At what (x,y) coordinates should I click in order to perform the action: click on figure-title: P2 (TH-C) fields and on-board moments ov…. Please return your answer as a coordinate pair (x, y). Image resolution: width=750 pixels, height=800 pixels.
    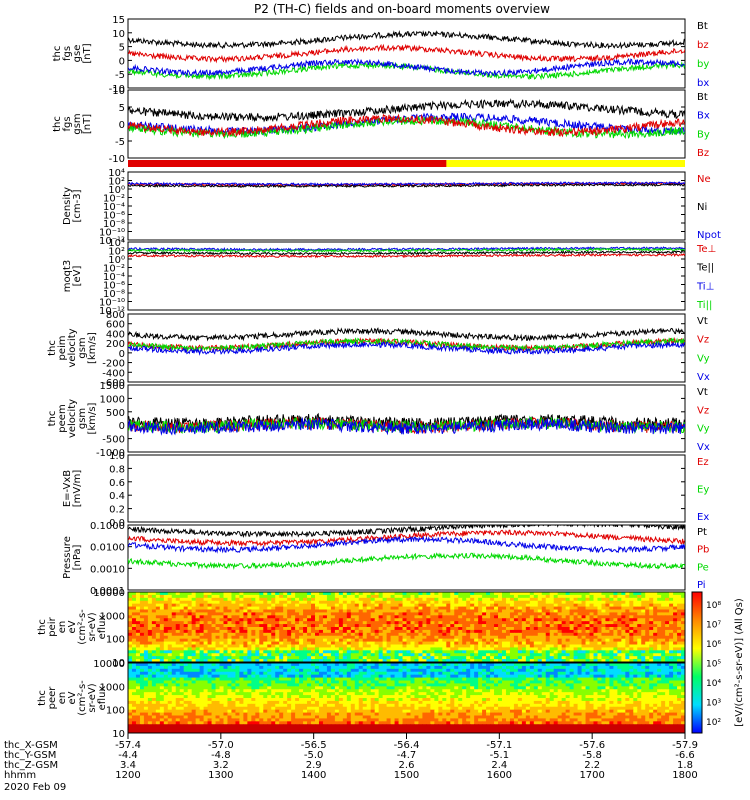
    Looking at the image, I should click on (402, 9).